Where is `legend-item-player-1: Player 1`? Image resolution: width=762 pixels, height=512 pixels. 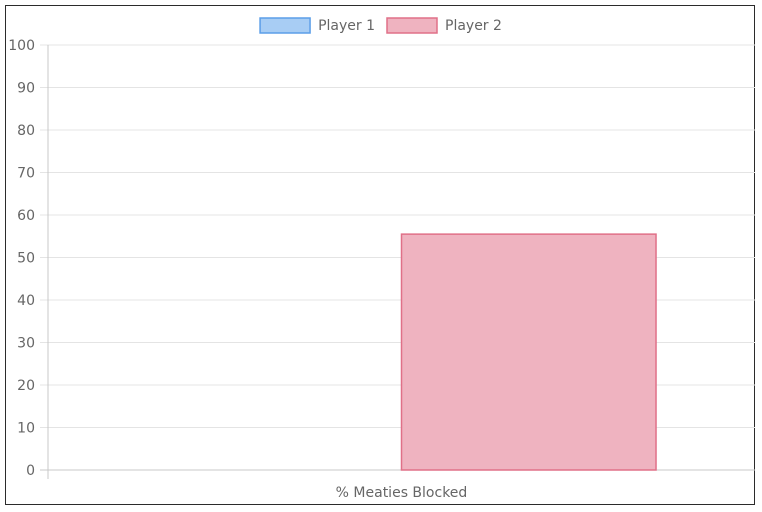 legend-item-player-1: Player 1 is located at coordinates (317, 25).